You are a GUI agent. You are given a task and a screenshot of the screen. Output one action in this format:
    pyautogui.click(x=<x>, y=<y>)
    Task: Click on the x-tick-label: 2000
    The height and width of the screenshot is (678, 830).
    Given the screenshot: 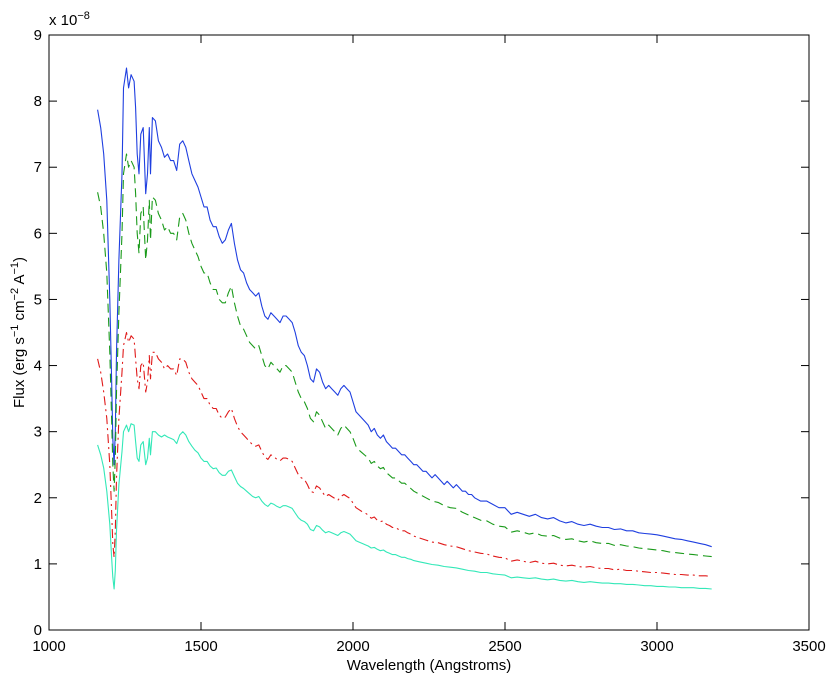 What is the action you would take?
    pyautogui.click(x=352, y=646)
    